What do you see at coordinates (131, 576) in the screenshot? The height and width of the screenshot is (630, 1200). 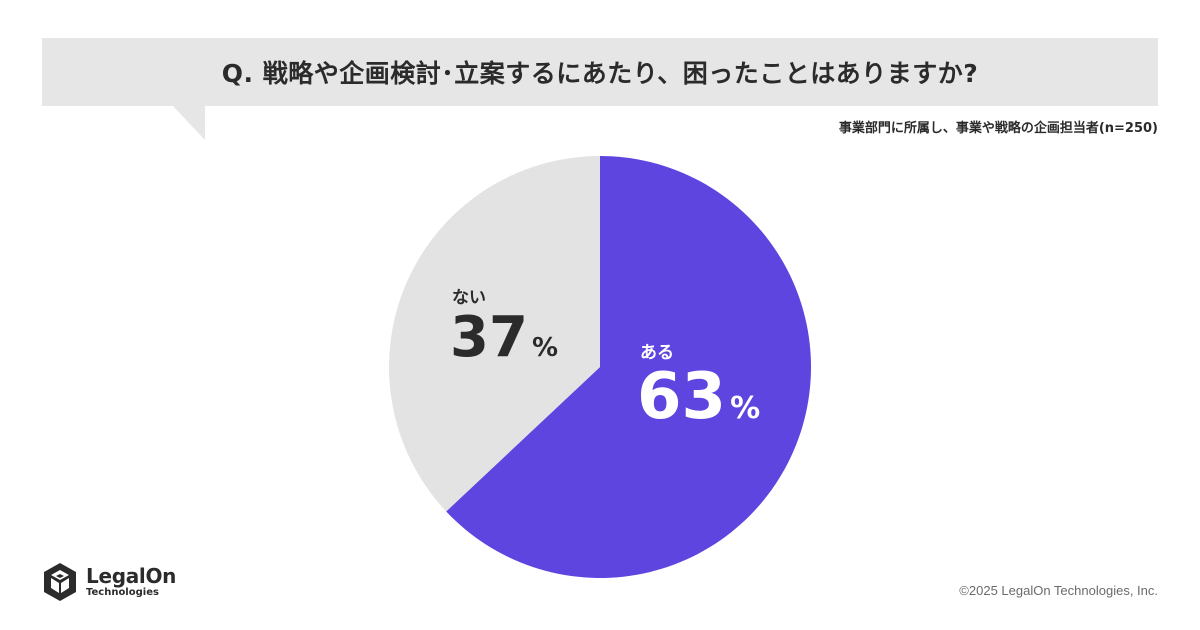 I see `logo-name: LegalOn` at bounding box center [131, 576].